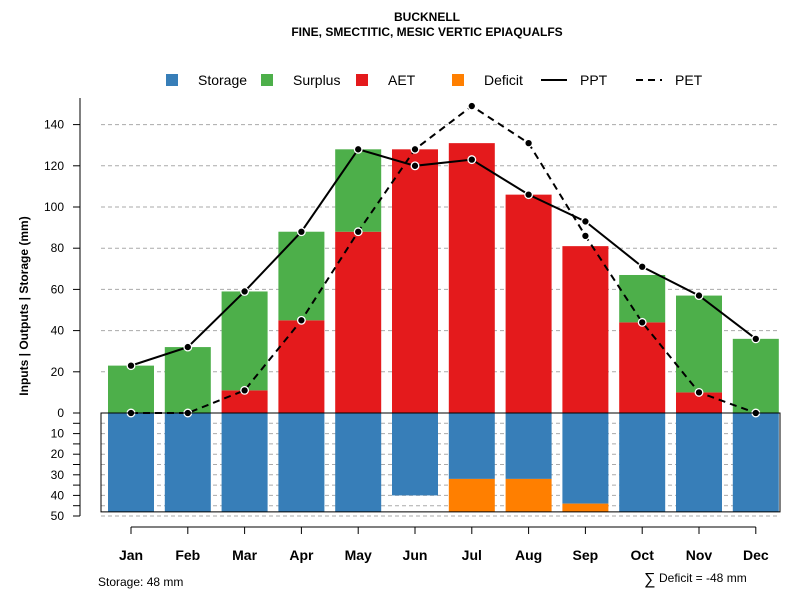 This screenshot has width=800, height=600. I want to click on y-tick-label: 80, so click(58, 248).